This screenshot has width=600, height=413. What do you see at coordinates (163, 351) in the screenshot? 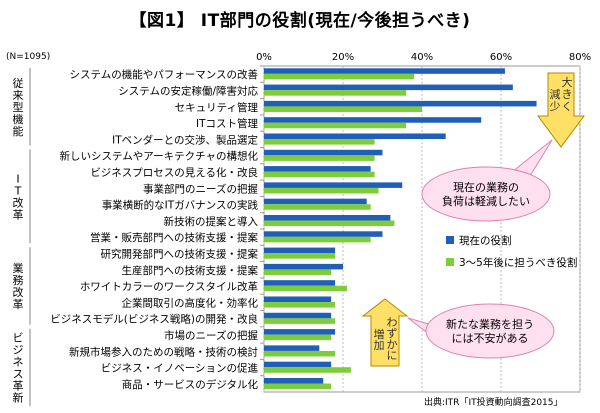
I see `category-label: 新規市場参入のための戦略・技術の検討` at bounding box center [163, 351].